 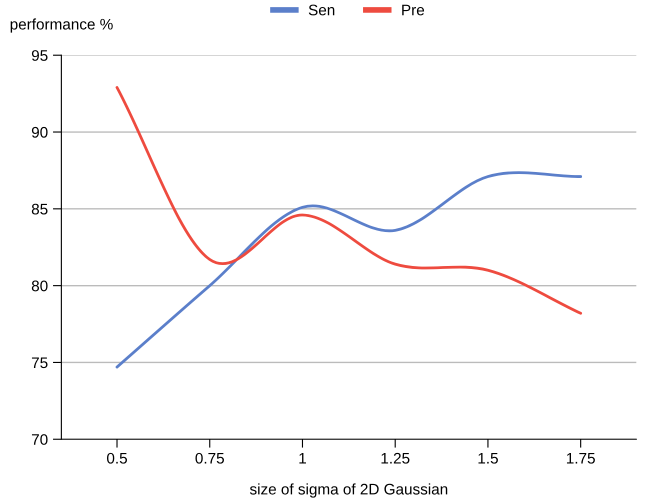 What do you see at coordinates (116, 458) in the screenshot?
I see `x-tick-label: 0.5` at bounding box center [116, 458].